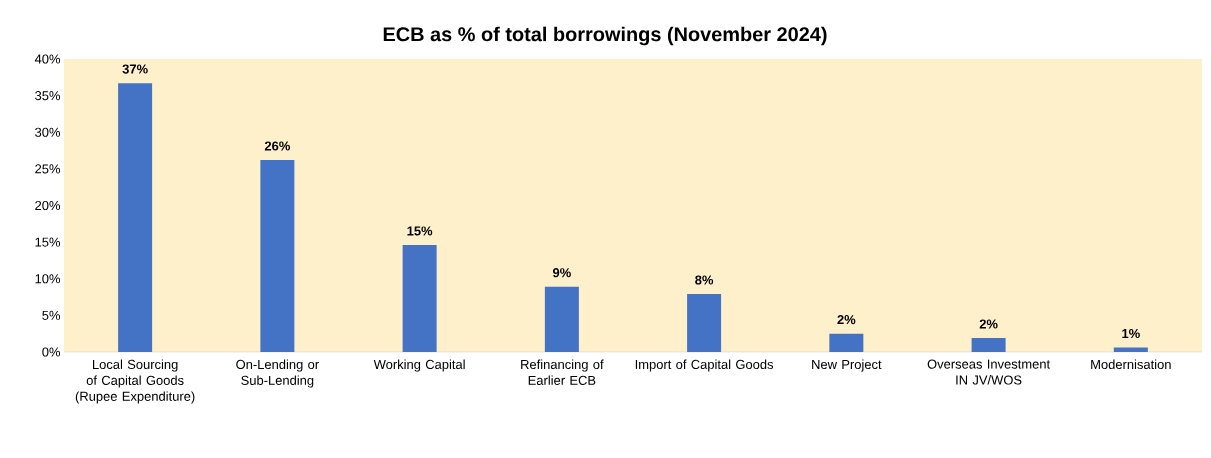 This screenshot has height=458, width=1211. I want to click on x-tick-label: On-Lending or Sub-Lending, so click(277, 373).